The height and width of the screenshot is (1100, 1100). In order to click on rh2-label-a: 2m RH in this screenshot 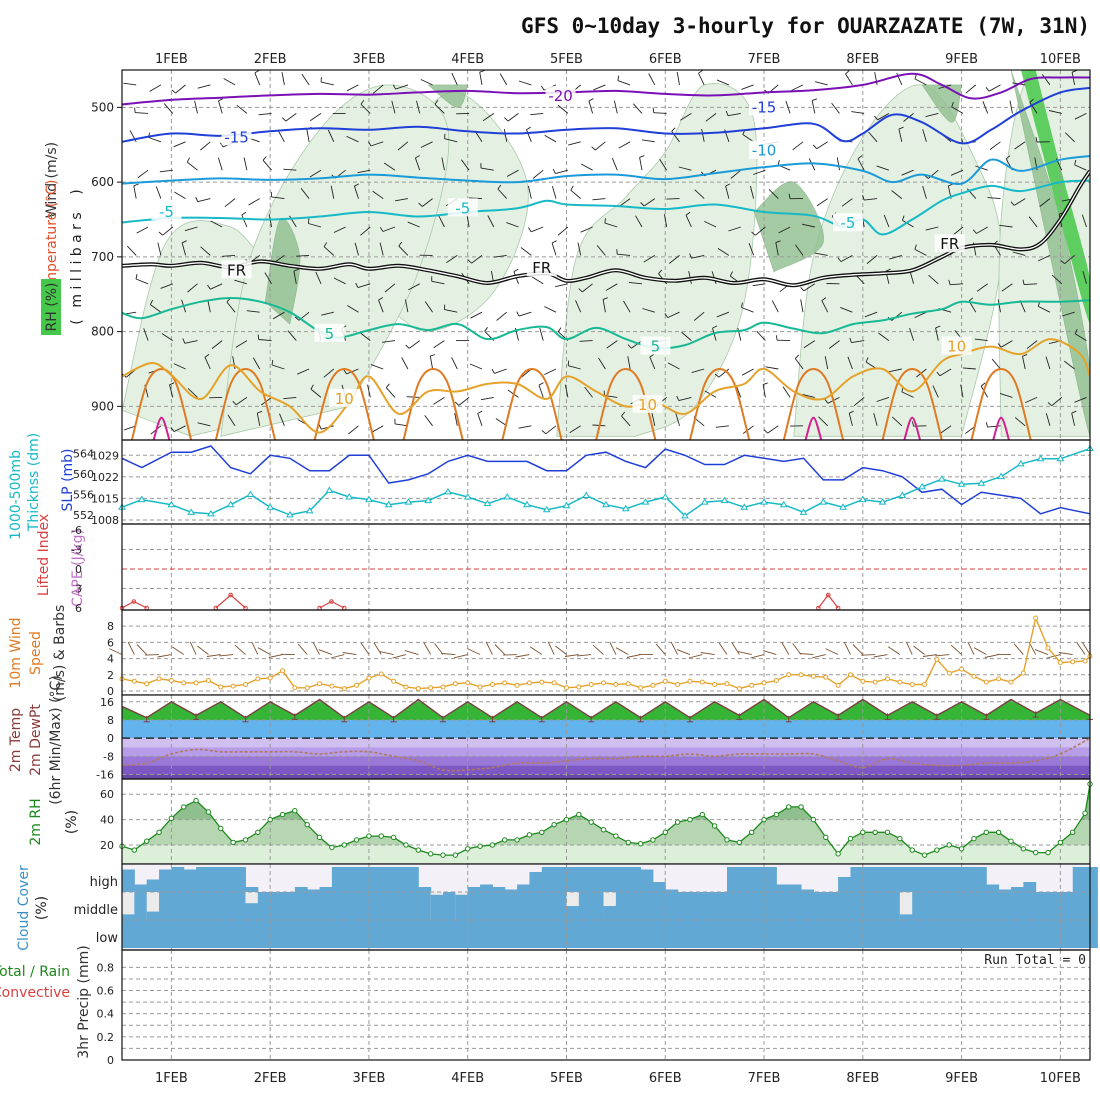, I will do `click(36, 821)`.